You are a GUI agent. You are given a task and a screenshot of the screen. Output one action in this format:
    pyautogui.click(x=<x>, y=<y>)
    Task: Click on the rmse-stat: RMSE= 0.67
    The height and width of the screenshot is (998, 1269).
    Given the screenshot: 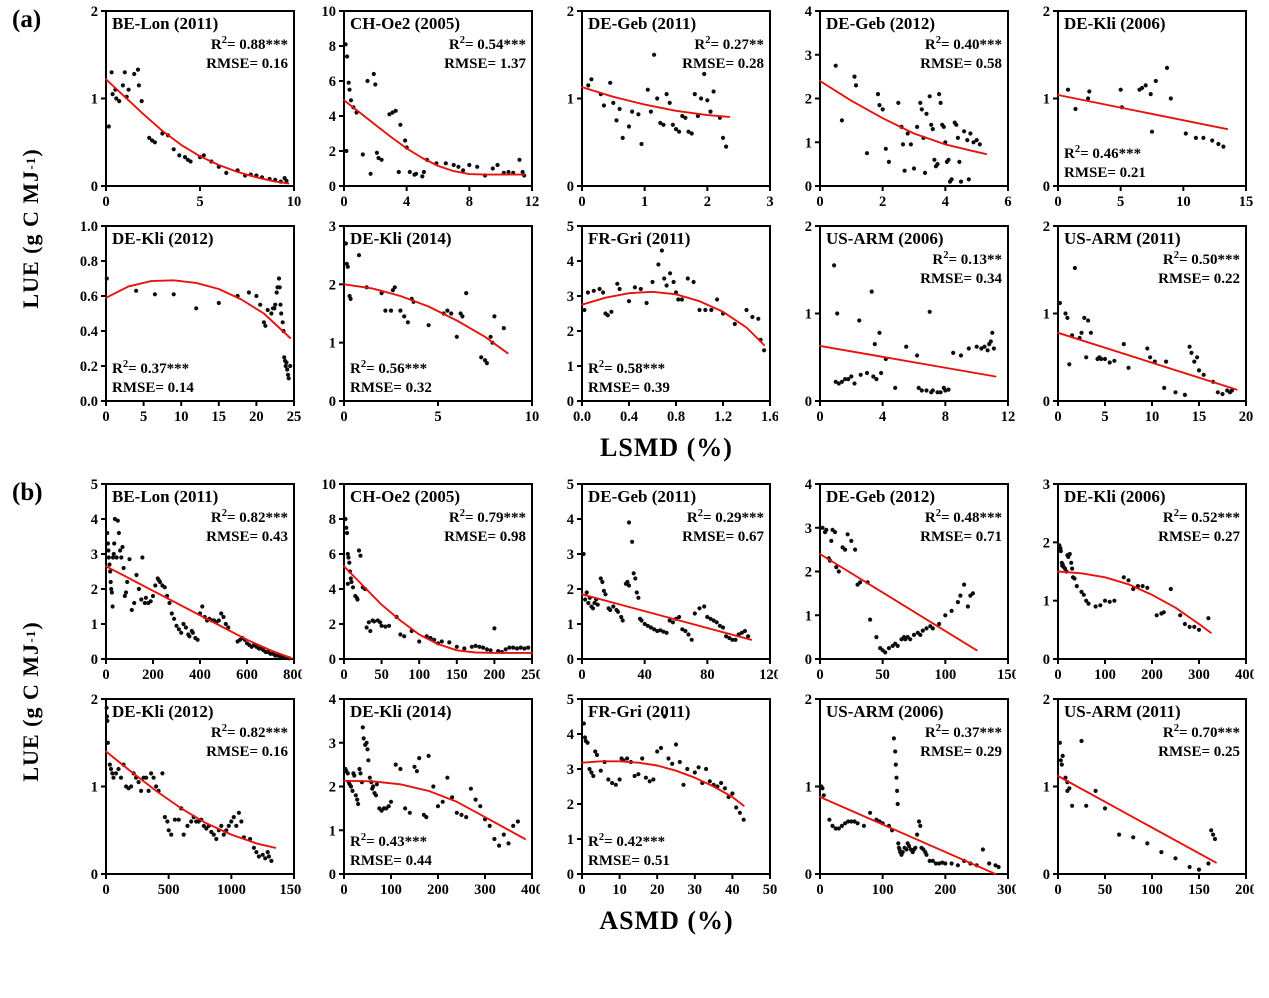 What is the action you would take?
    pyautogui.click(x=723, y=537)
    